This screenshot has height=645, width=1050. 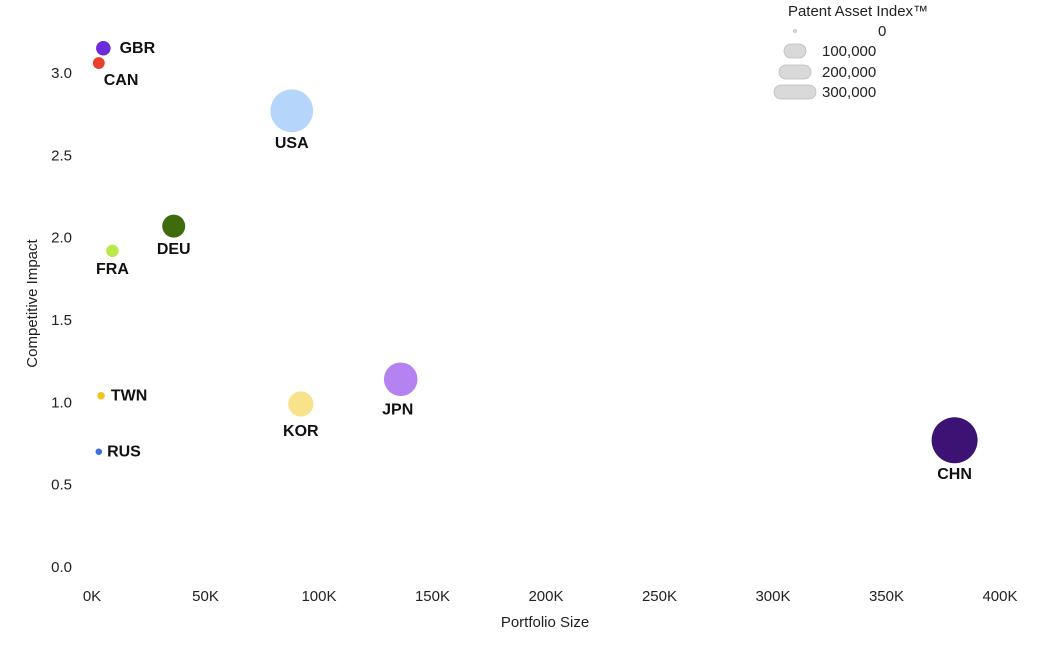 I want to click on bubble-fra, so click(x=112, y=251).